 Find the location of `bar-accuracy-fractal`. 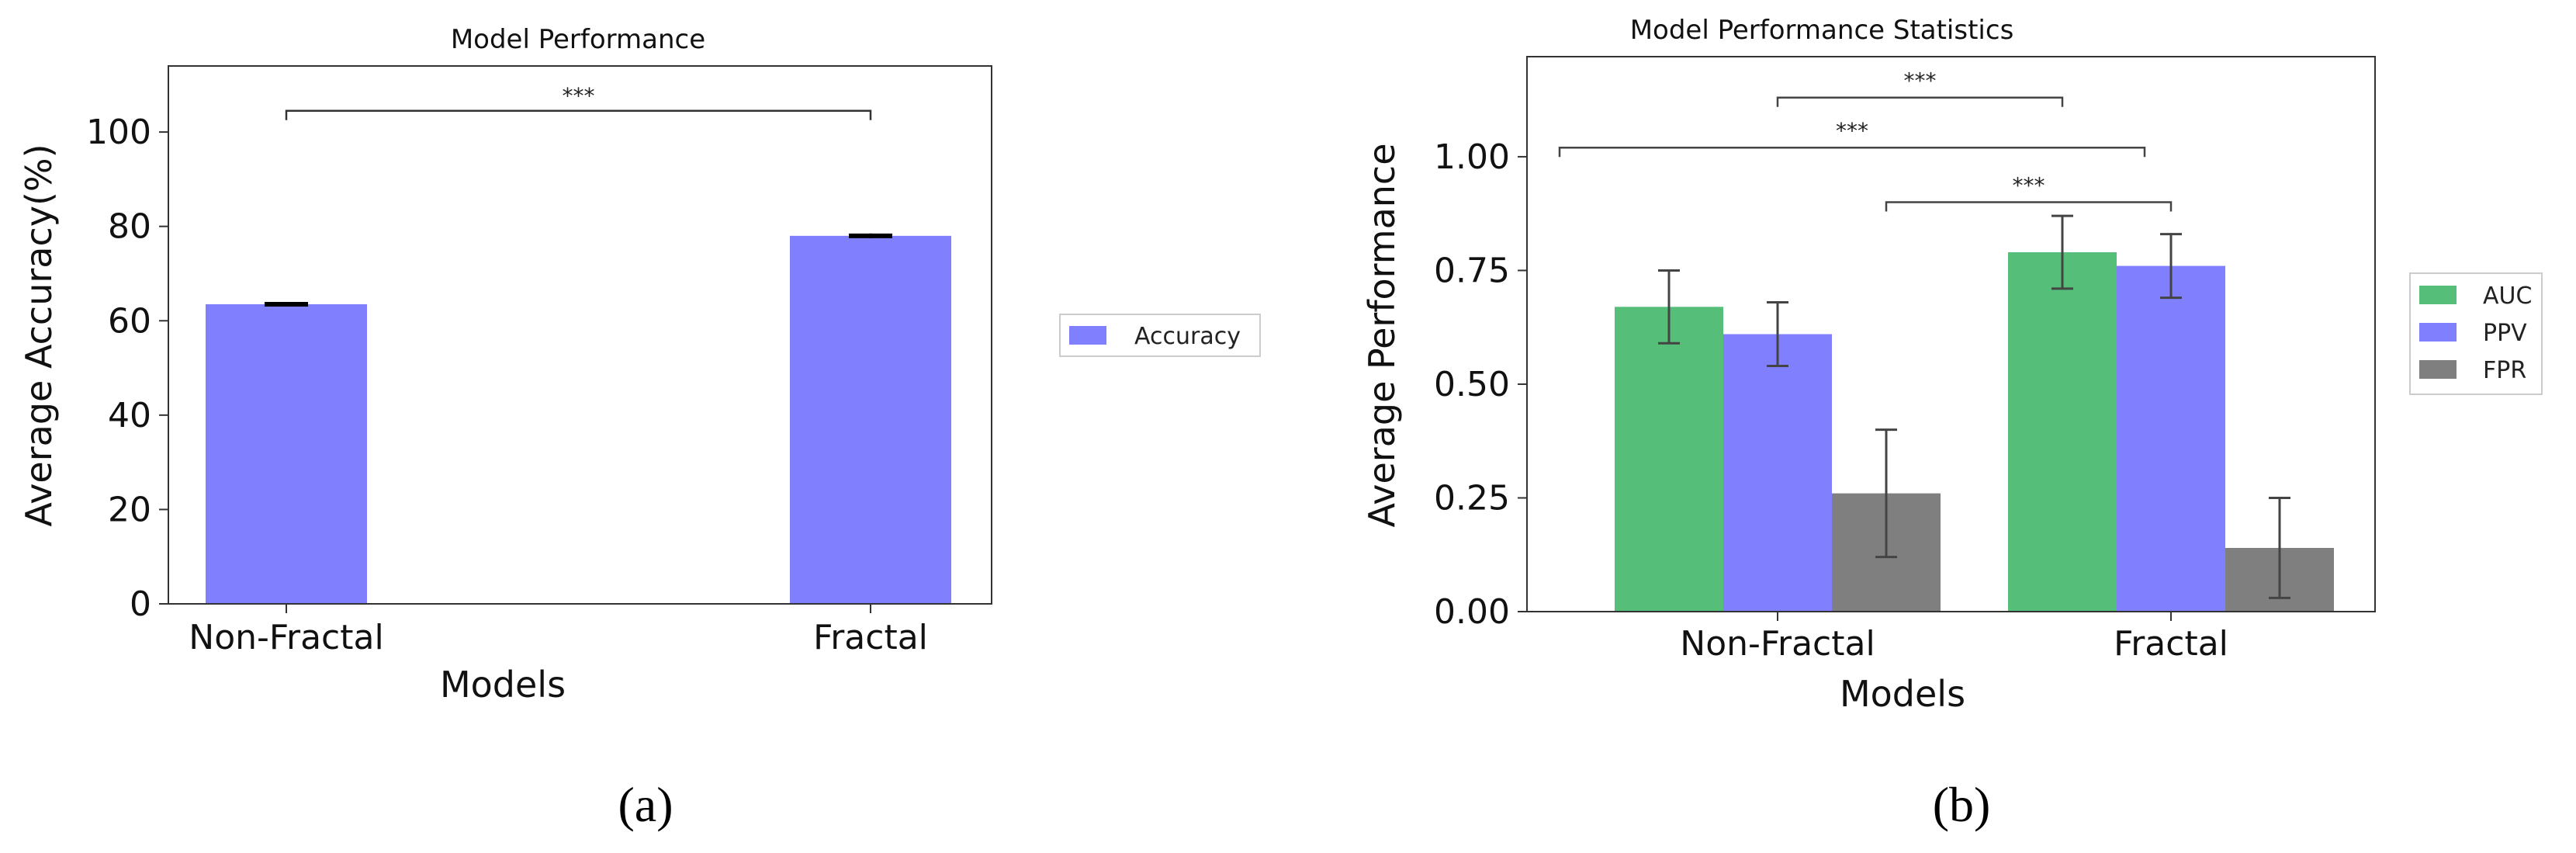

bar-accuracy-fractal is located at coordinates (870, 419).